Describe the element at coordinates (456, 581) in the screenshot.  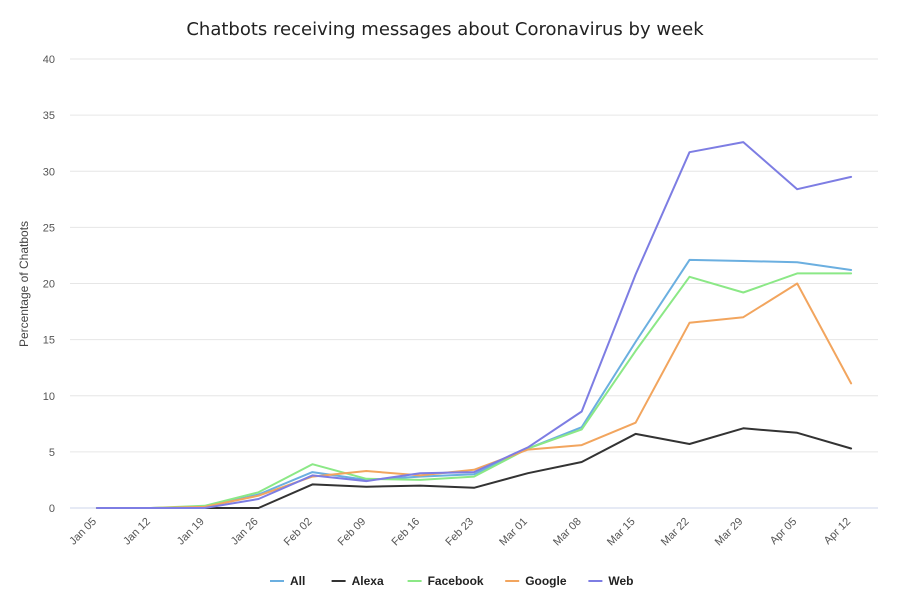
I see `legend-label: Facebook` at that location.